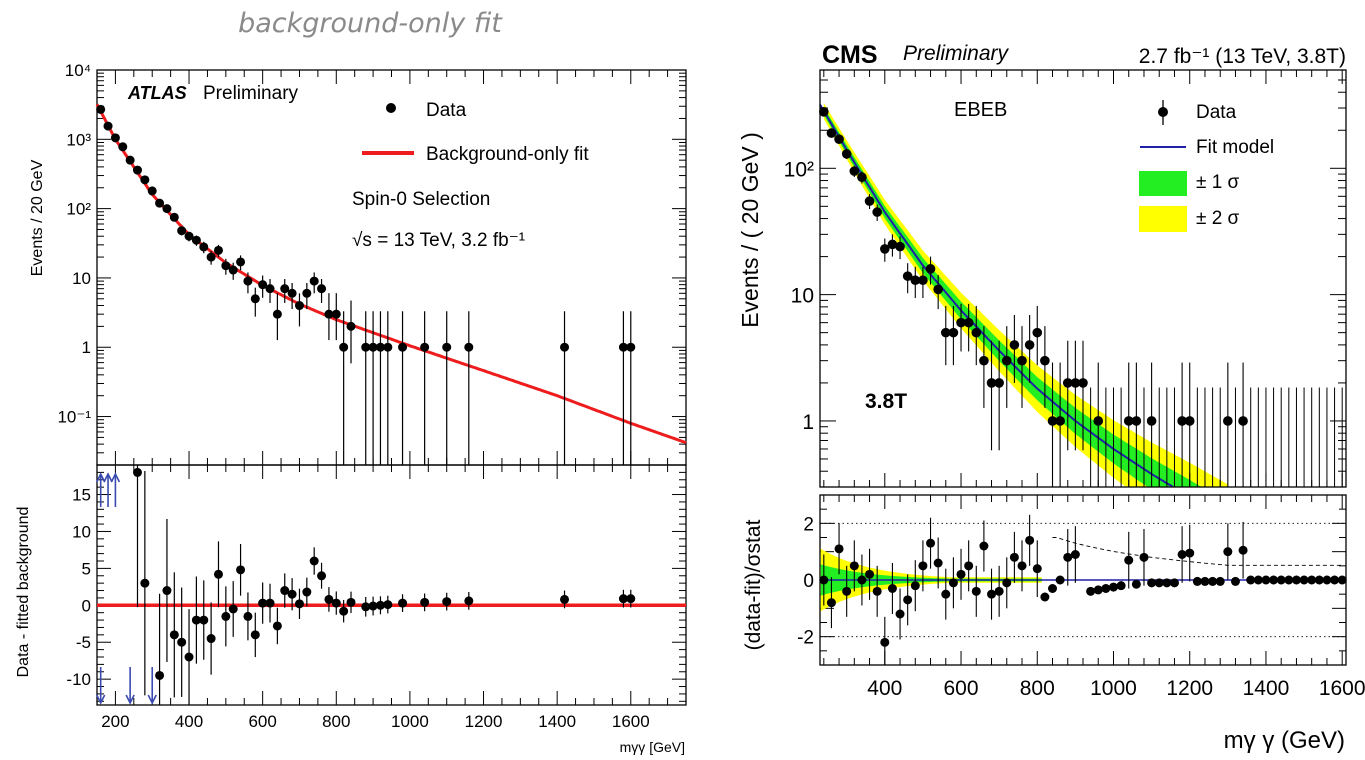  Describe the element at coordinates (805, 638) in the screenshot. I see `cms-ratio-y-tick-label: -2` at that location.